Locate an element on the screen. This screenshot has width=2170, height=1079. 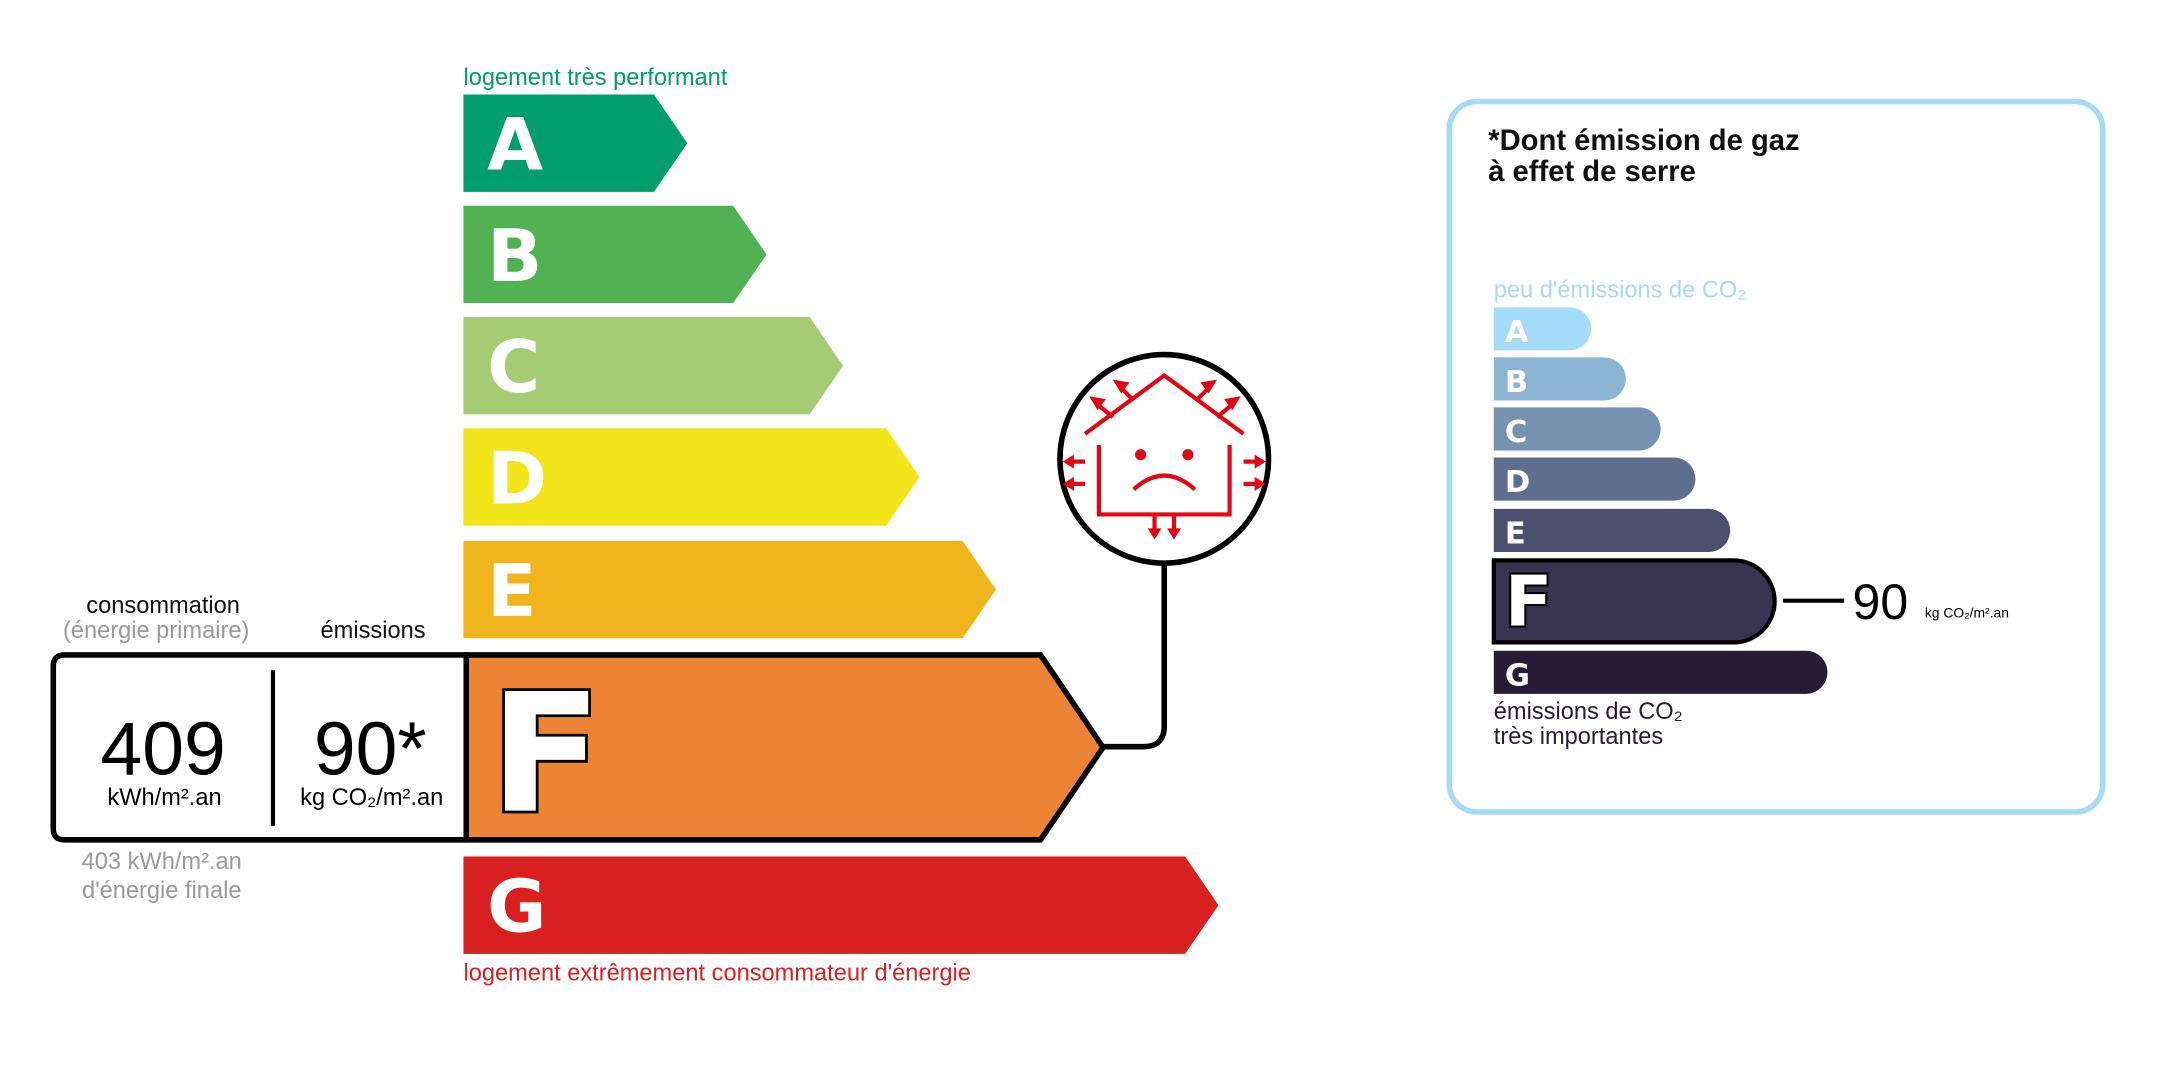
value-box is located at coordinates (260, 747).